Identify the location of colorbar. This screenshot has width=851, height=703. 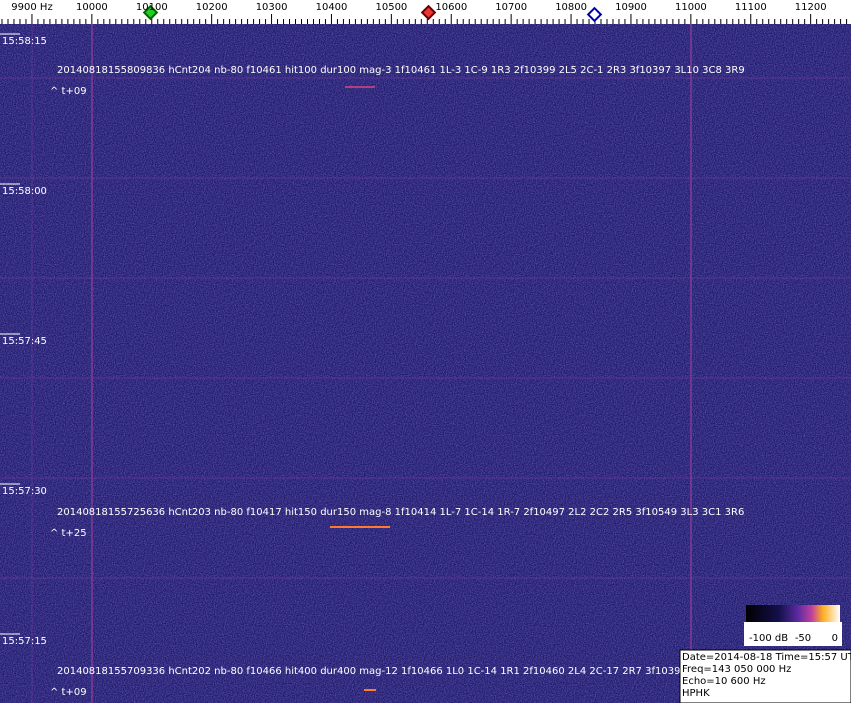
(793, 613).